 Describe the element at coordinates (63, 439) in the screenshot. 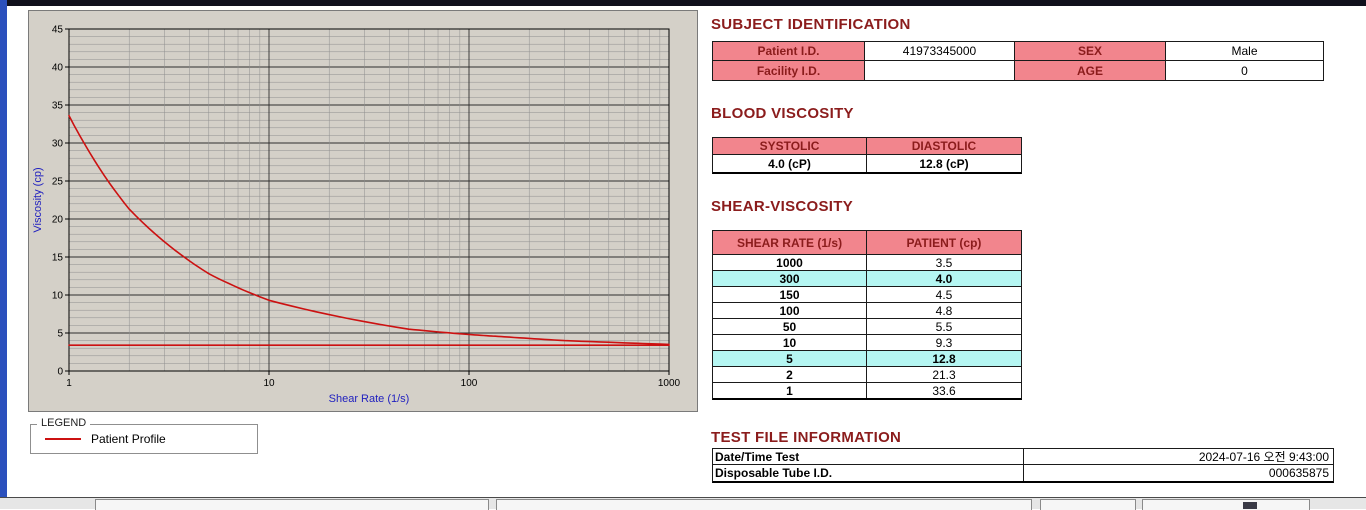

I see `patient-profile-line-swatch` at that location.